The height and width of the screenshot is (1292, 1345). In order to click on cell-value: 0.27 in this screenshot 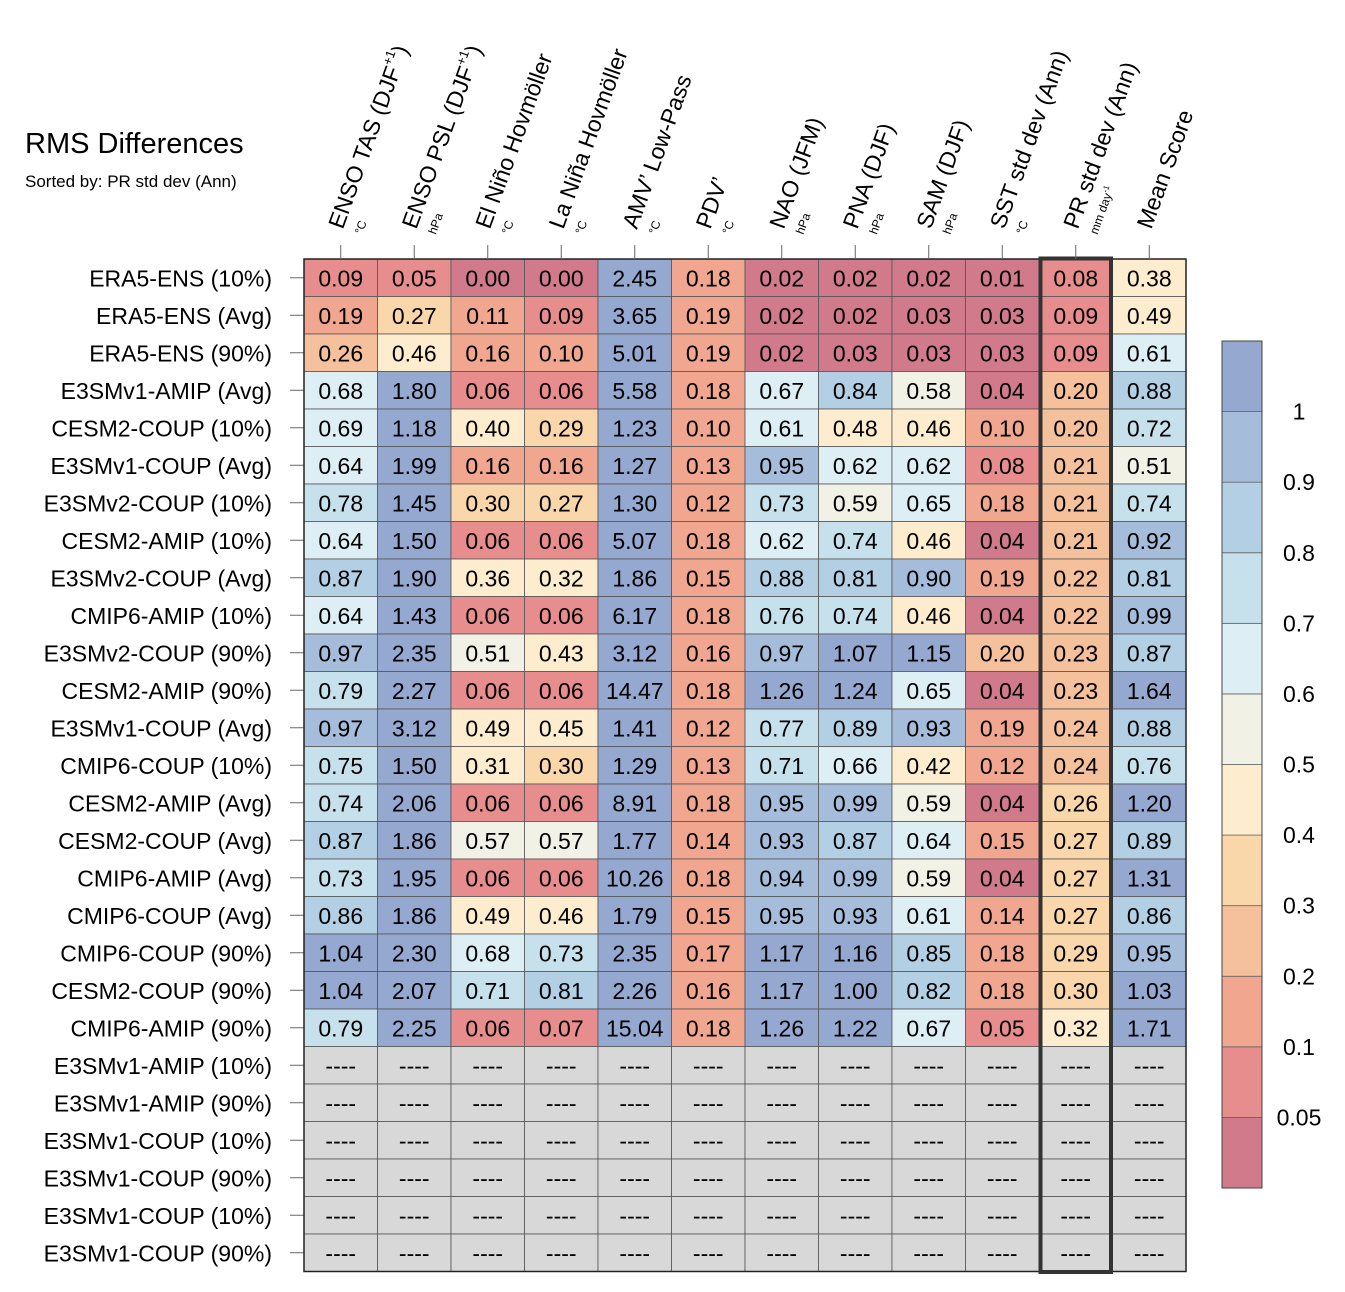, I will do `click(1075, 841)`.